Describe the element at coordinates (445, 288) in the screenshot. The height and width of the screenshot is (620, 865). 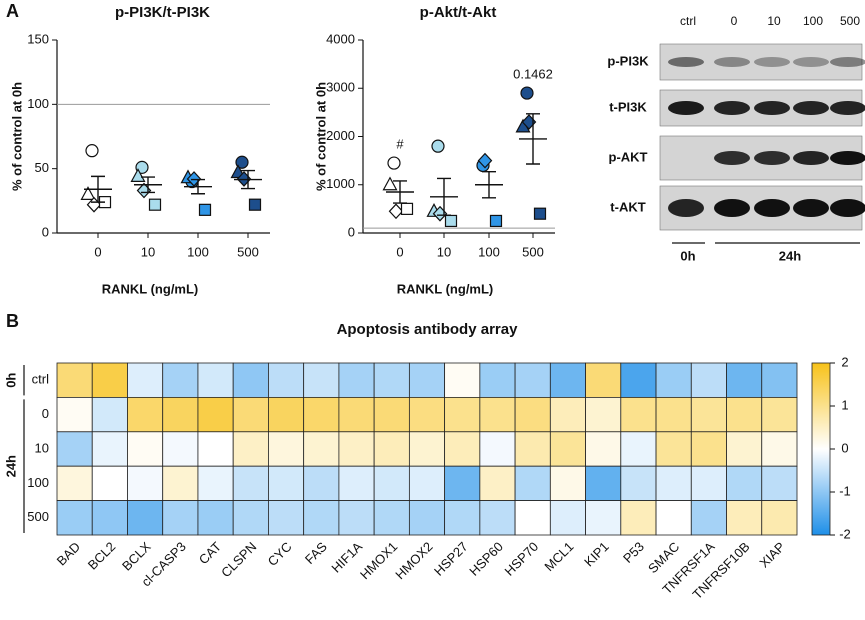
I see `x-axis-label: RANKL (ng/mL)` at that location.